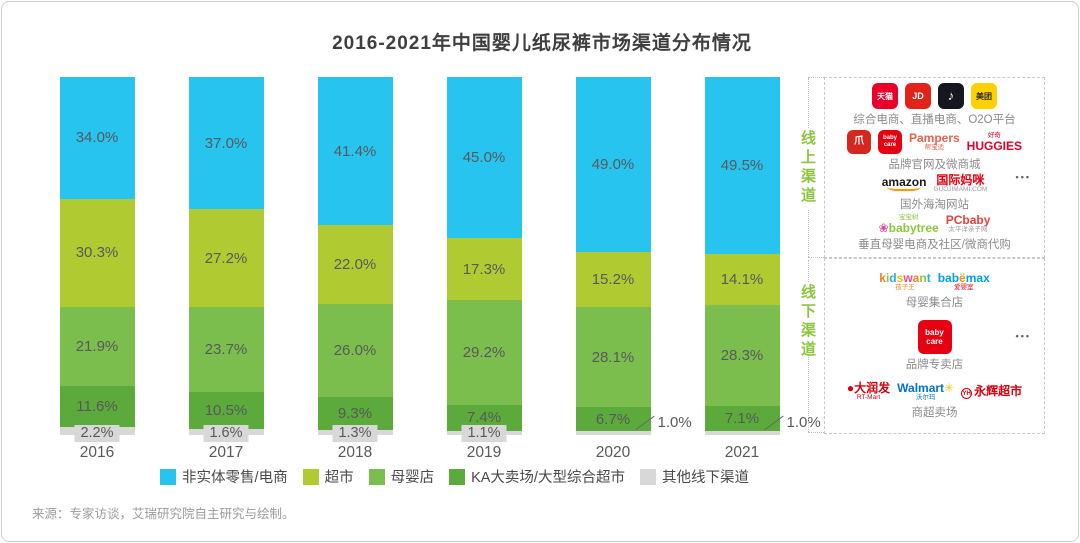 This screenshot has height=543, width=1080. Describe the element at coordinates (674, 422) in the screenshot. I see `other-channel-value-label: 1.0%` at that location.